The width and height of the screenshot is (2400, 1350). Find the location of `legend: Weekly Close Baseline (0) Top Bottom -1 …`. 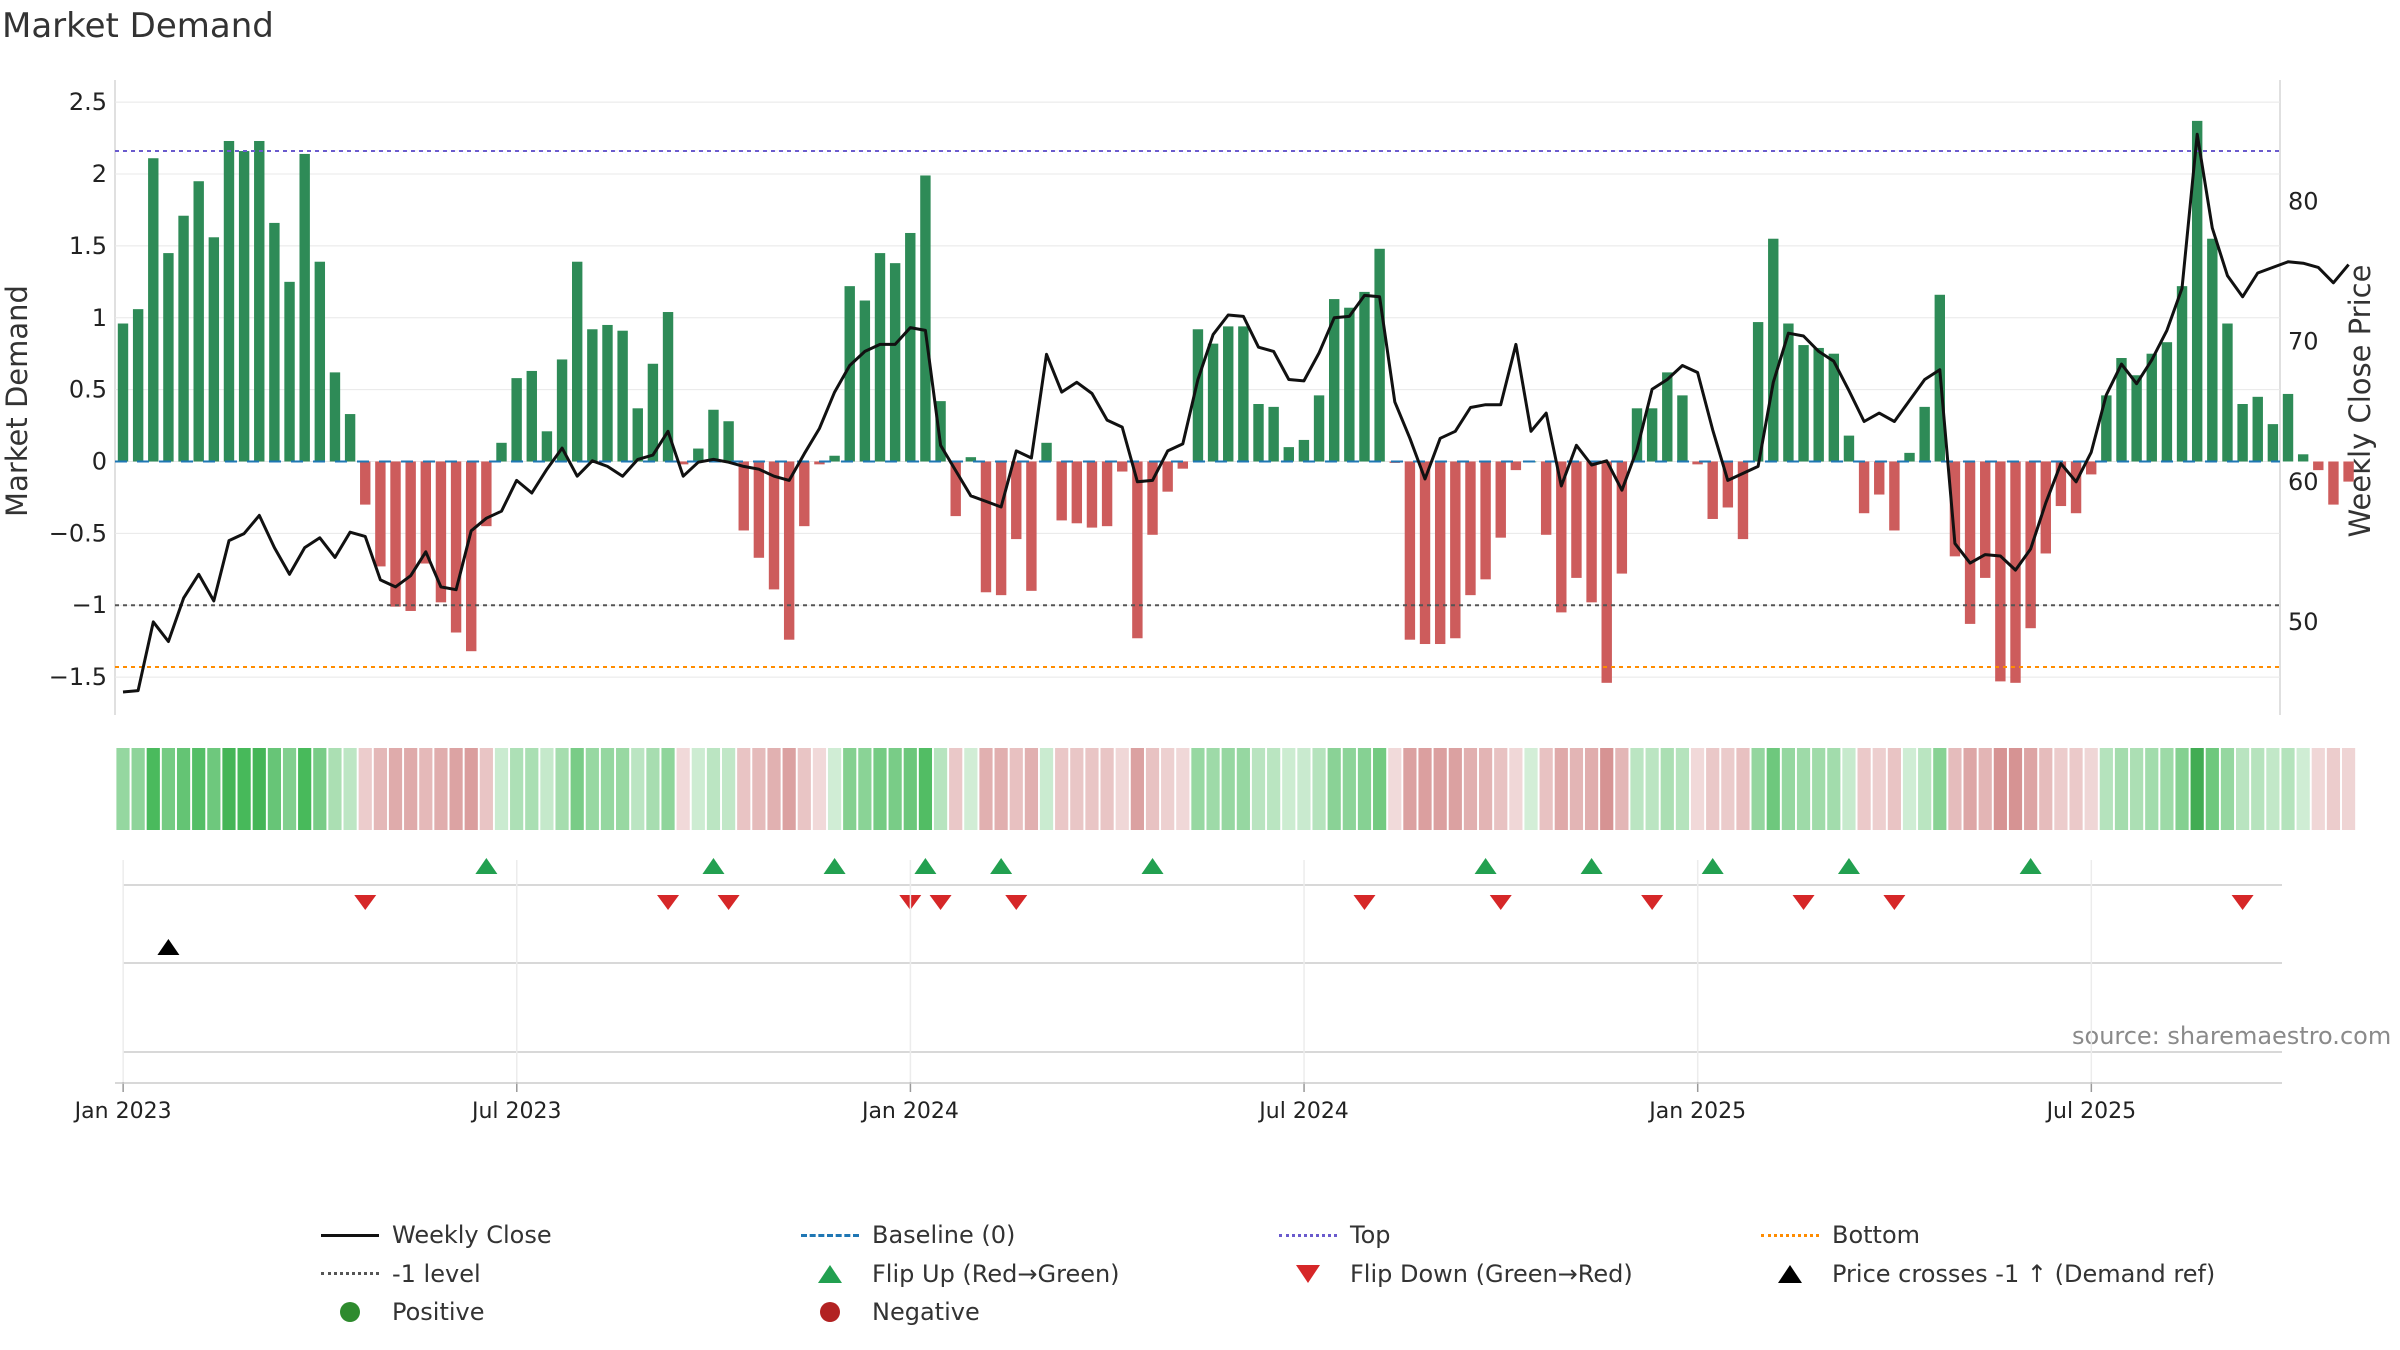

legend: Weekly Close Baseline (0) Top Bottom -1 … is located at coordinates (1300, 1274).